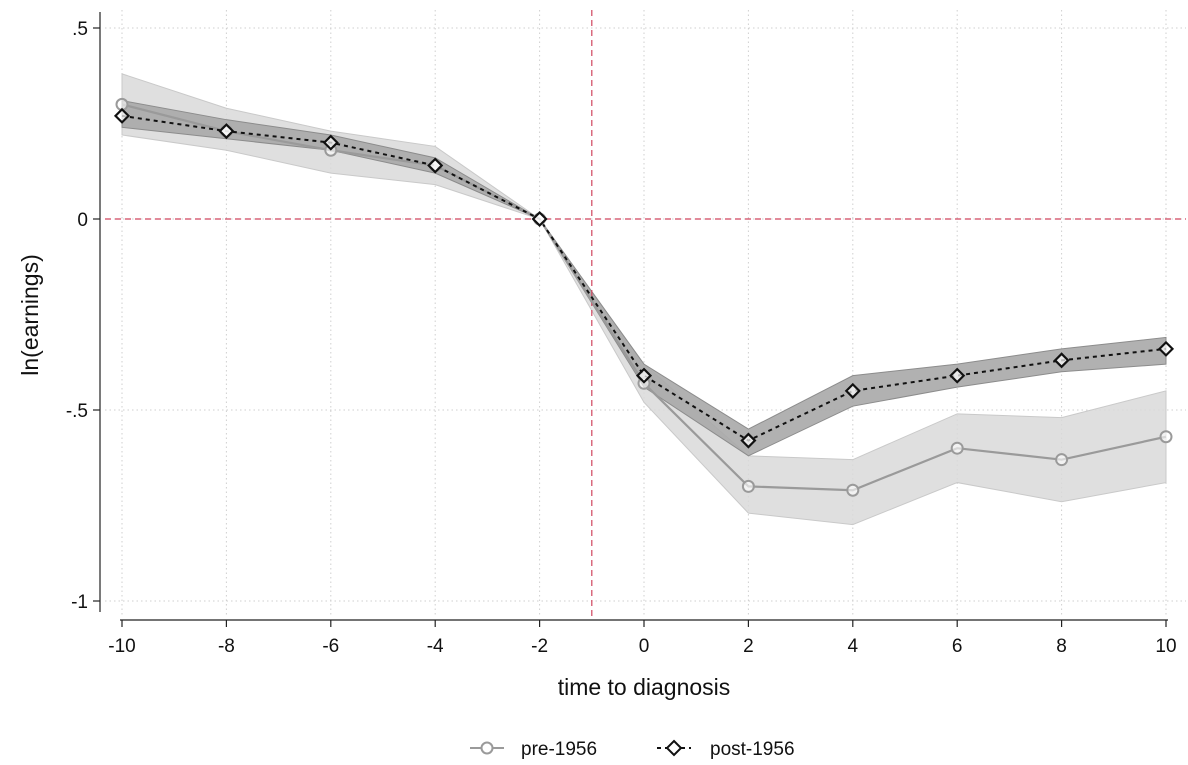  What do you see at coordinates (539, 219) in the screenshot?
I see `point-post-1956--2` at bounding box center [539, 219].